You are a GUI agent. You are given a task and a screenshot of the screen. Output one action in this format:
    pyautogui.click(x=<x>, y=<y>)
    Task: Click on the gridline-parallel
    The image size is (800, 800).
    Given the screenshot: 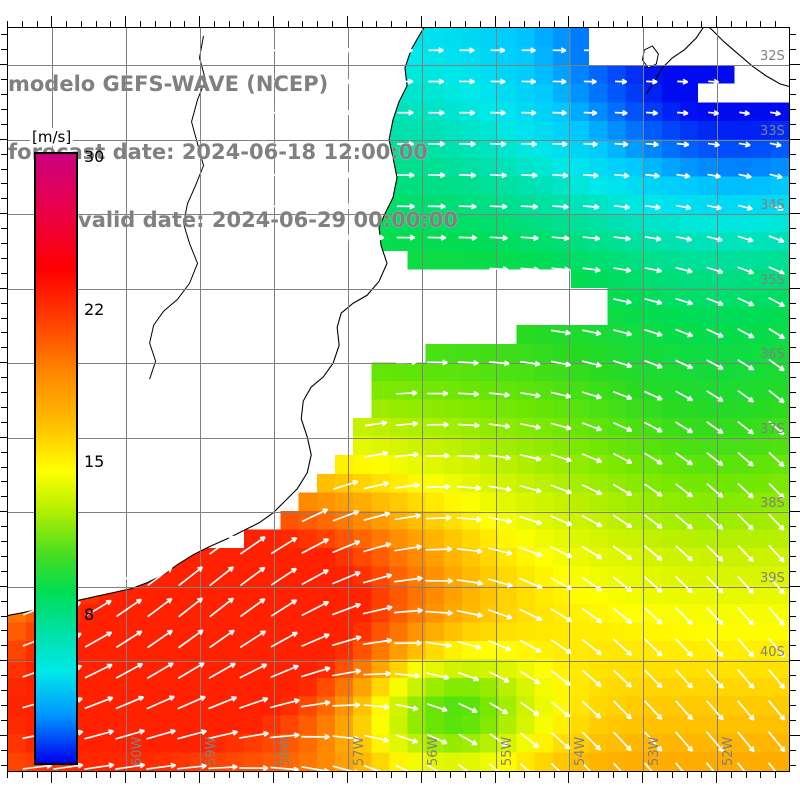 What is the action you would take?
    pyautogui.click(x=398, y=140)
    